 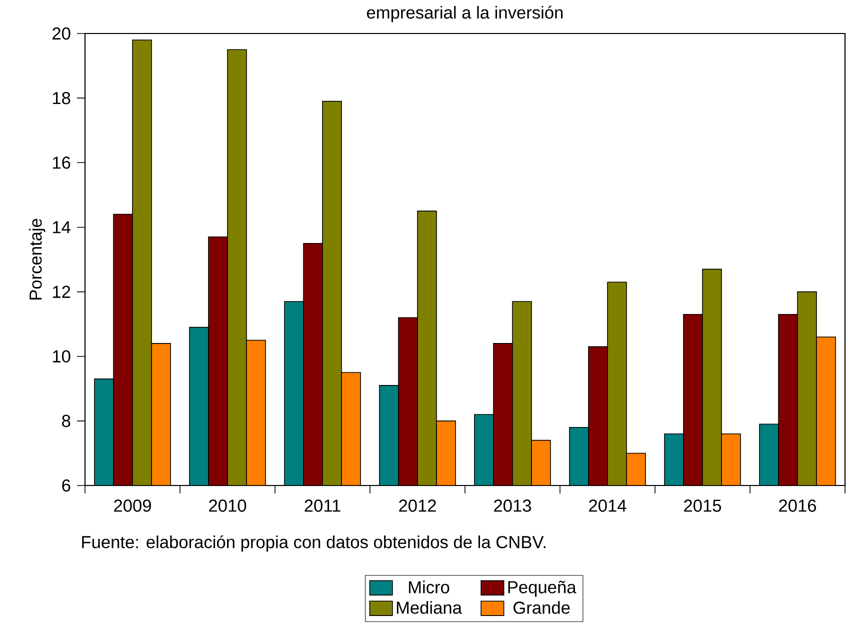 What do you see at coordinates (132, 506) in the screenshot?
I see `x-tick-label: 2009` at bounding box center [132, 506].